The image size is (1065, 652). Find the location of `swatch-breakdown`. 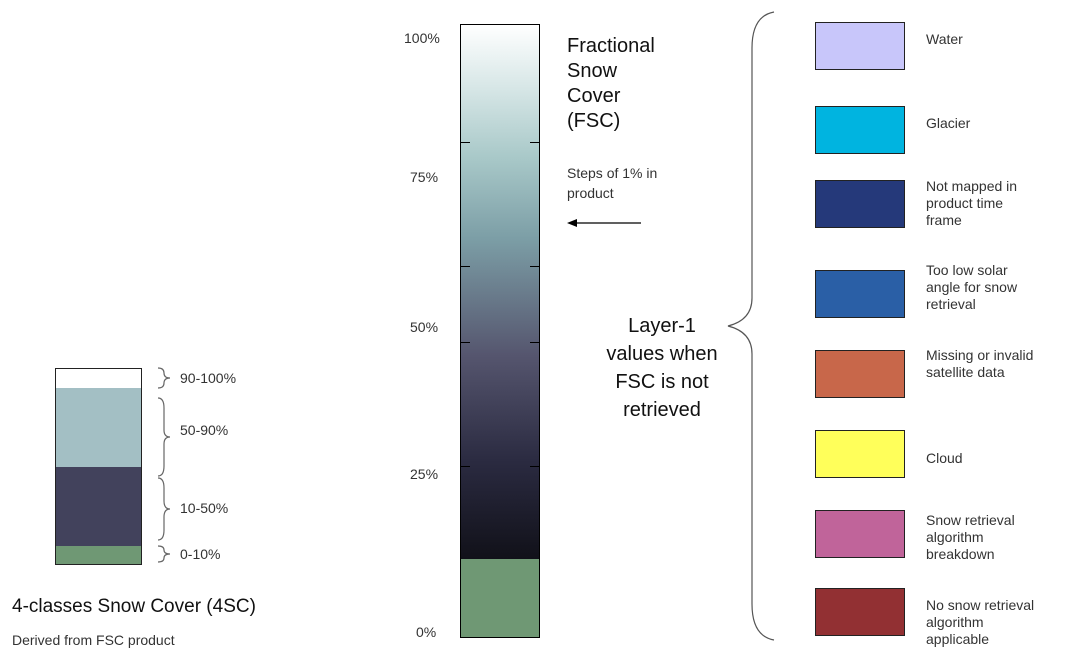

swatch-breakdown is located at coordinates (860, 534).